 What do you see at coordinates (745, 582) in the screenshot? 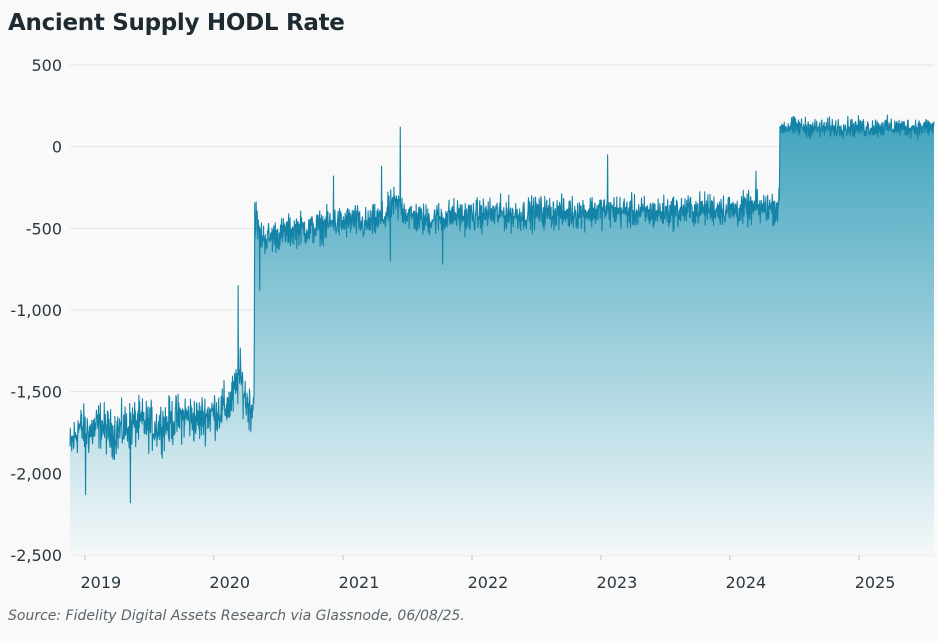
I see `x-tick-label: 2024` at bounding box center [745, 582].